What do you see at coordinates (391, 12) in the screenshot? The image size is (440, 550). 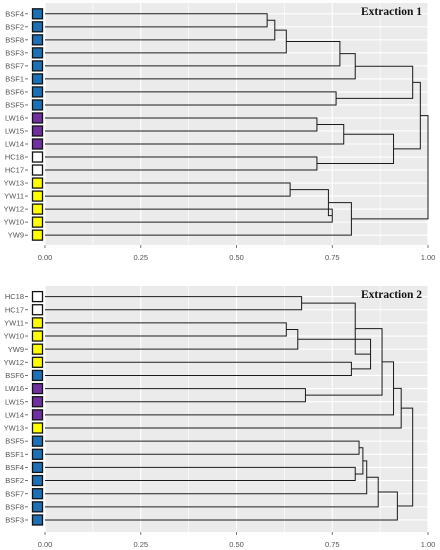 I see `extraction-1-title: Extraction 1` at bounding box center [391, 12].